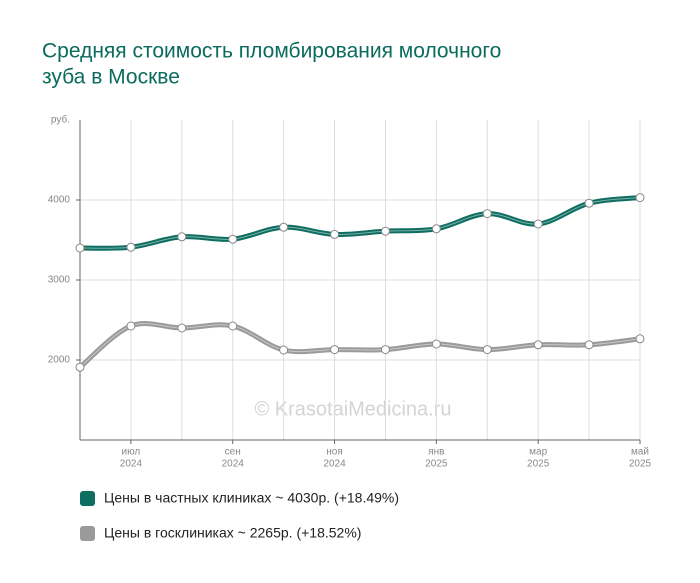 Image resolution: width=700 pixels, height=583 pixels. I want to click on y-axis-label: руб., so click(60, 120).